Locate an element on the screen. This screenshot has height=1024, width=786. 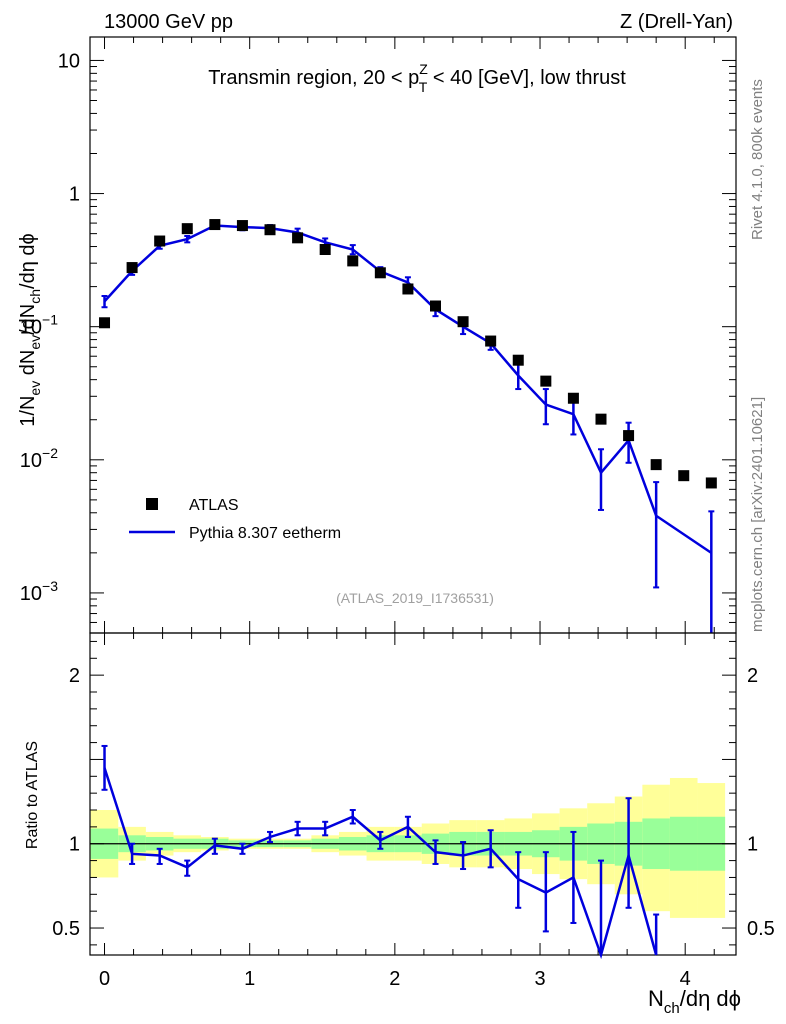
y-tick-label: 1 is located at coordinates (74, 195).